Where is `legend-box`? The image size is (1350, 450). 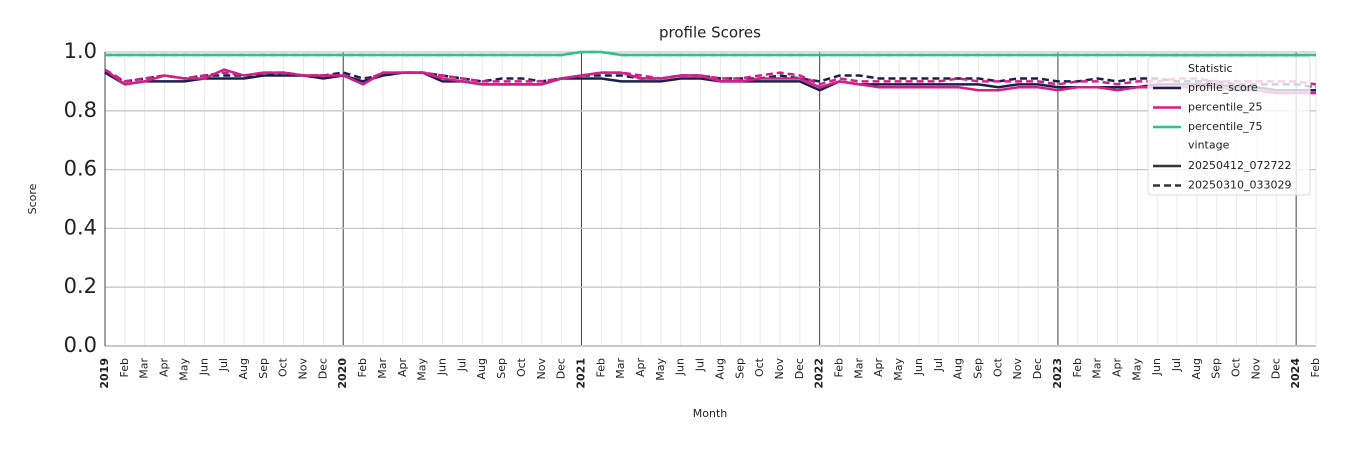 legend-box is located at coordinates (1229, 126).